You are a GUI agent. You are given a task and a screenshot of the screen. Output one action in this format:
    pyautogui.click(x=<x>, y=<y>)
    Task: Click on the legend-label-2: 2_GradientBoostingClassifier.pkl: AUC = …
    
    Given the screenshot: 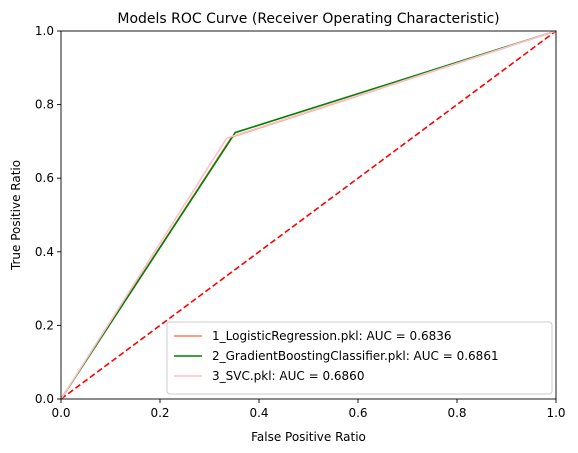 What is the action you would take?
    pyautogui.click(x=355, y=356)
    